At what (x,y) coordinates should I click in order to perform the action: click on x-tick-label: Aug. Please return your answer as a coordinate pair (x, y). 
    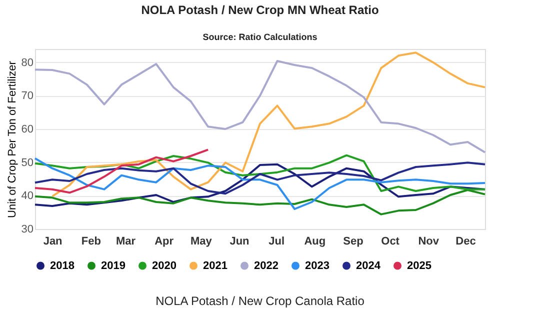
    Looking at the image, I should click on (315, 242).